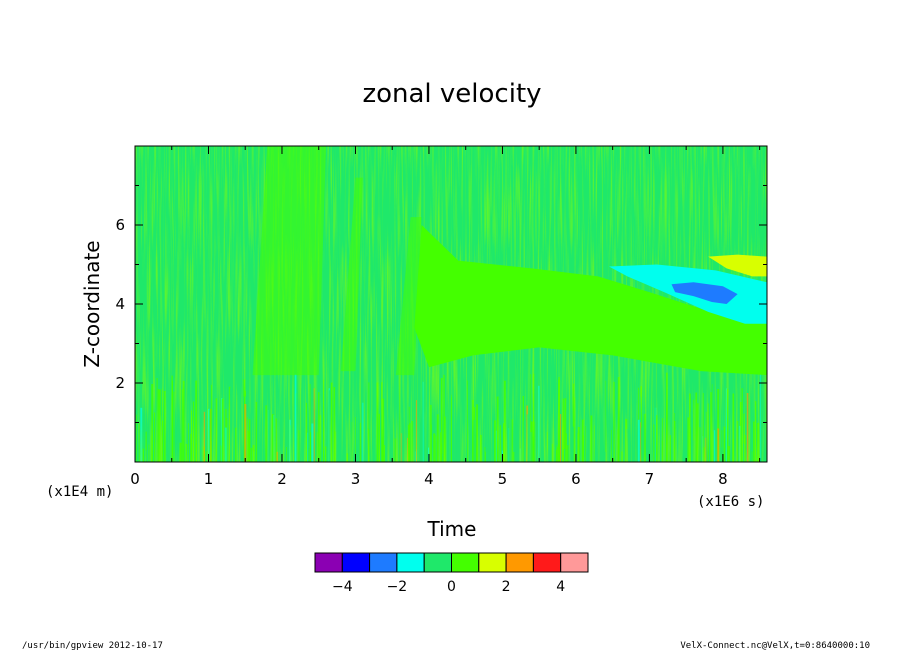  Describe the element at coordinates (356, 479) in the screenshot. I see `x-tick-label: 3` at that location.